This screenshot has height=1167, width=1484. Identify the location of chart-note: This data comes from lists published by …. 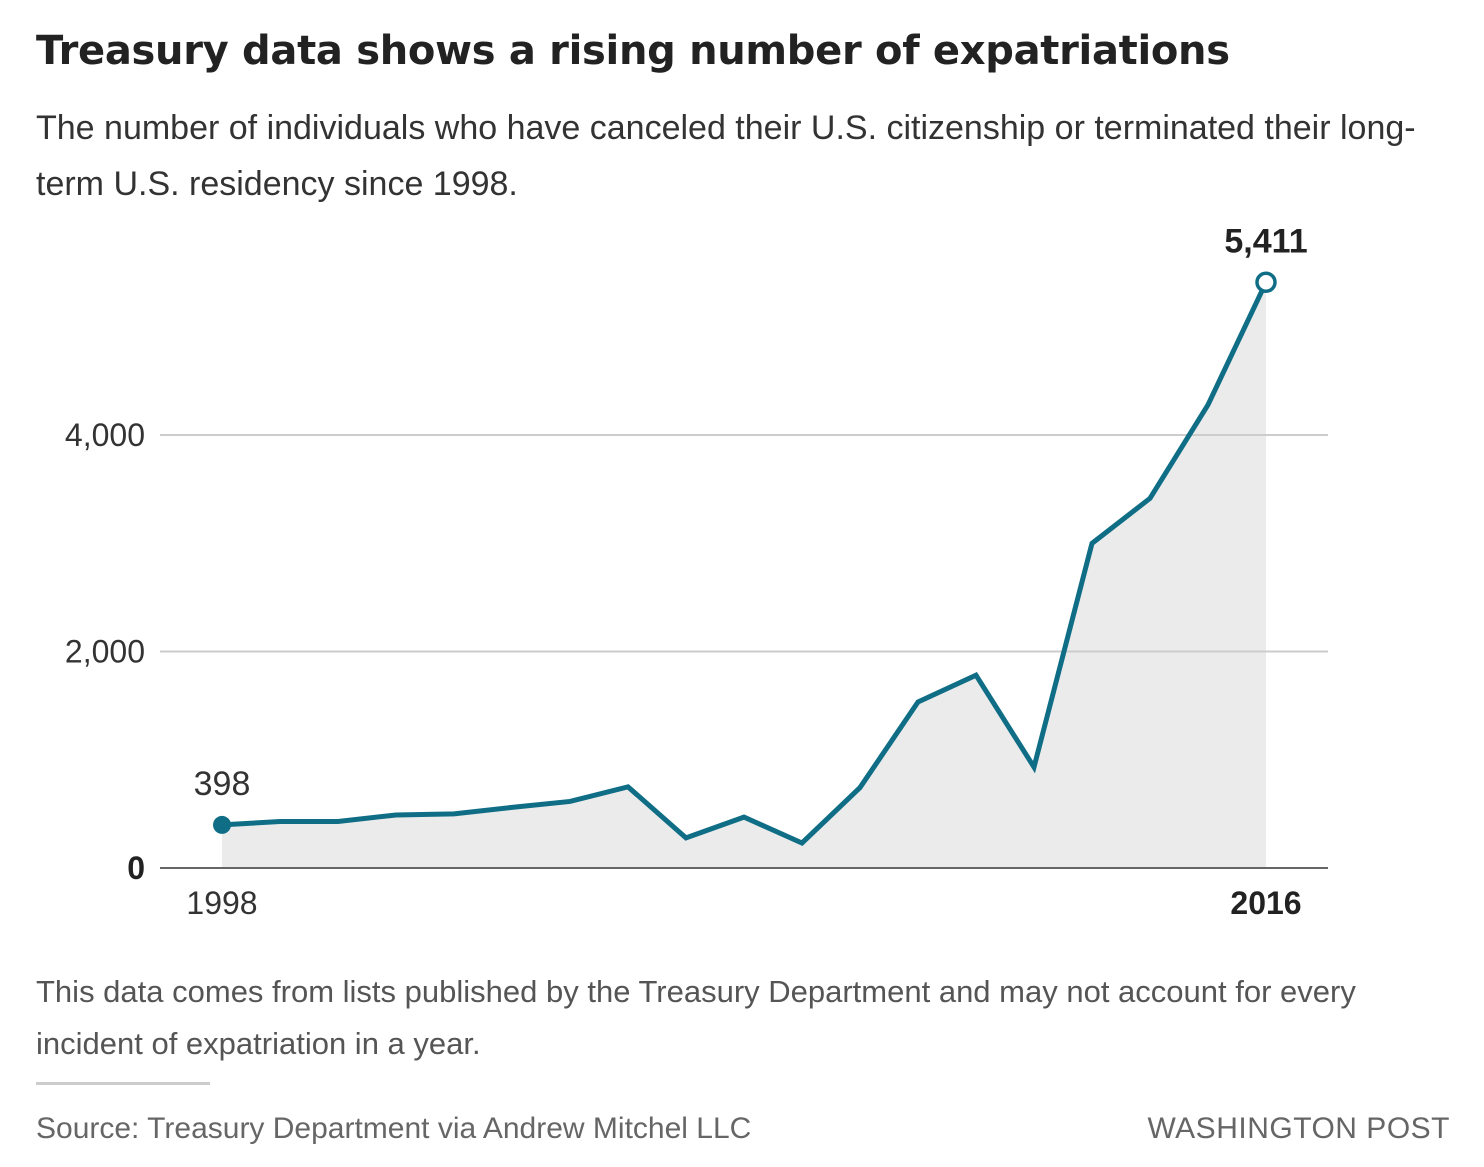
(696, 1017).